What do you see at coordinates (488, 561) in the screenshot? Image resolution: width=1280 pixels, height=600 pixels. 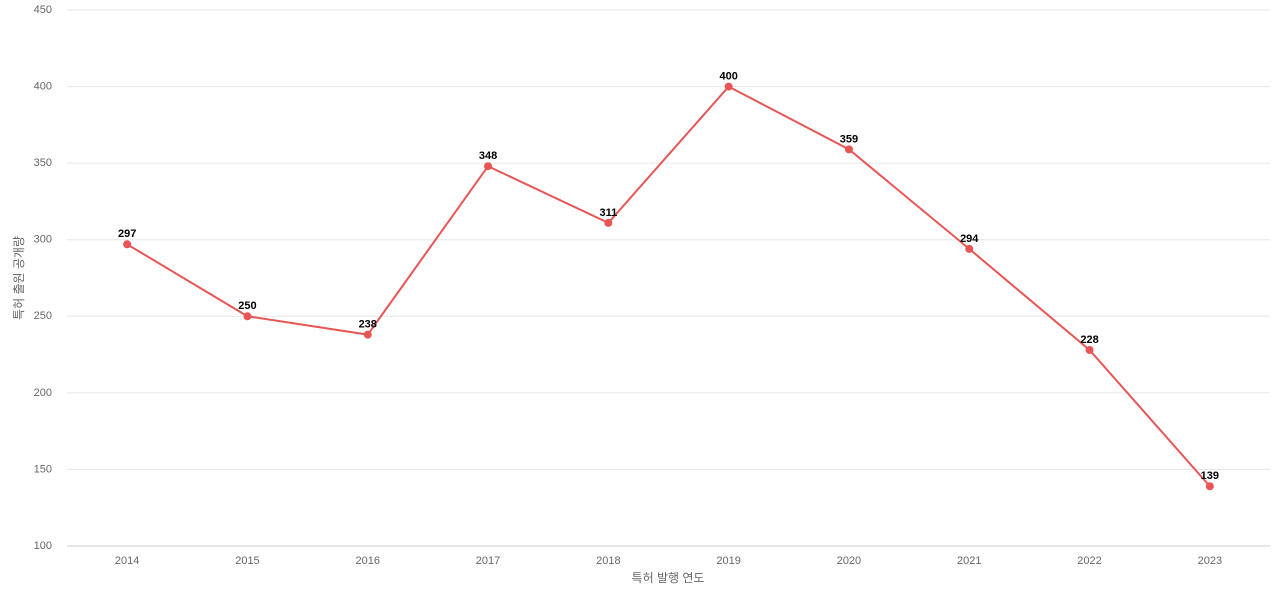 I see `x-tick-label: 2017` at bounding box center [488, 561].